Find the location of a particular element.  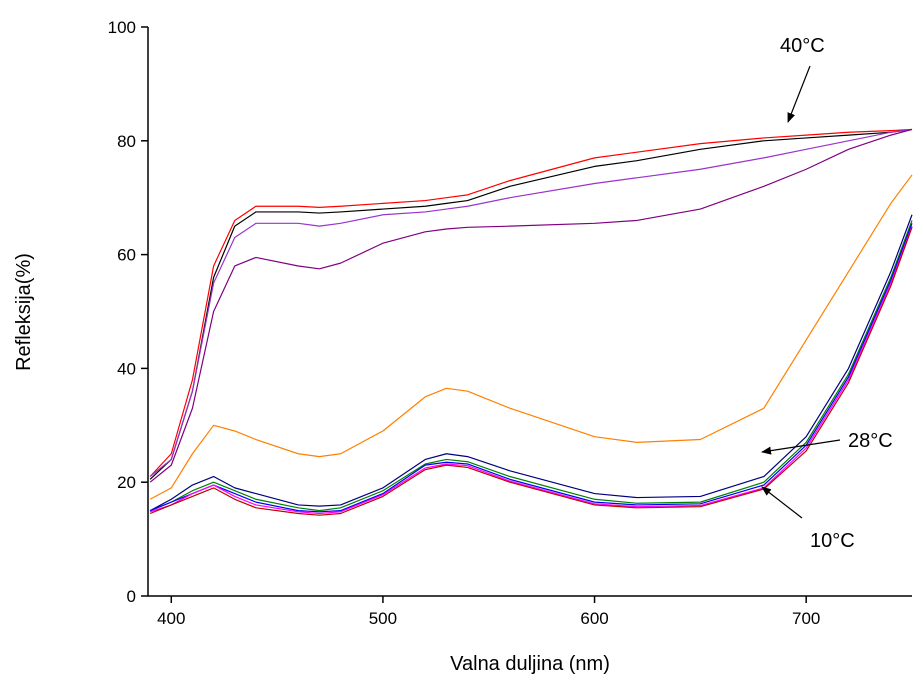

x-tick-label: 400 is located at coordinates (171, 618).